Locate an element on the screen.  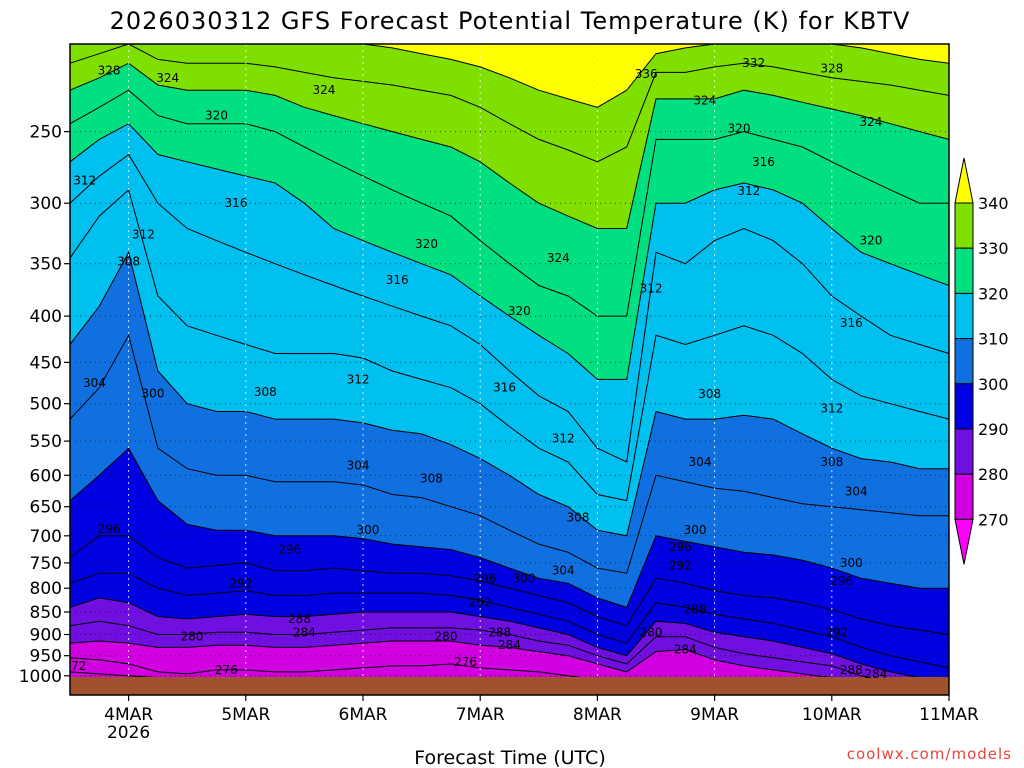
colorbar-bottom-arrow is located at coordinates (964, 541).